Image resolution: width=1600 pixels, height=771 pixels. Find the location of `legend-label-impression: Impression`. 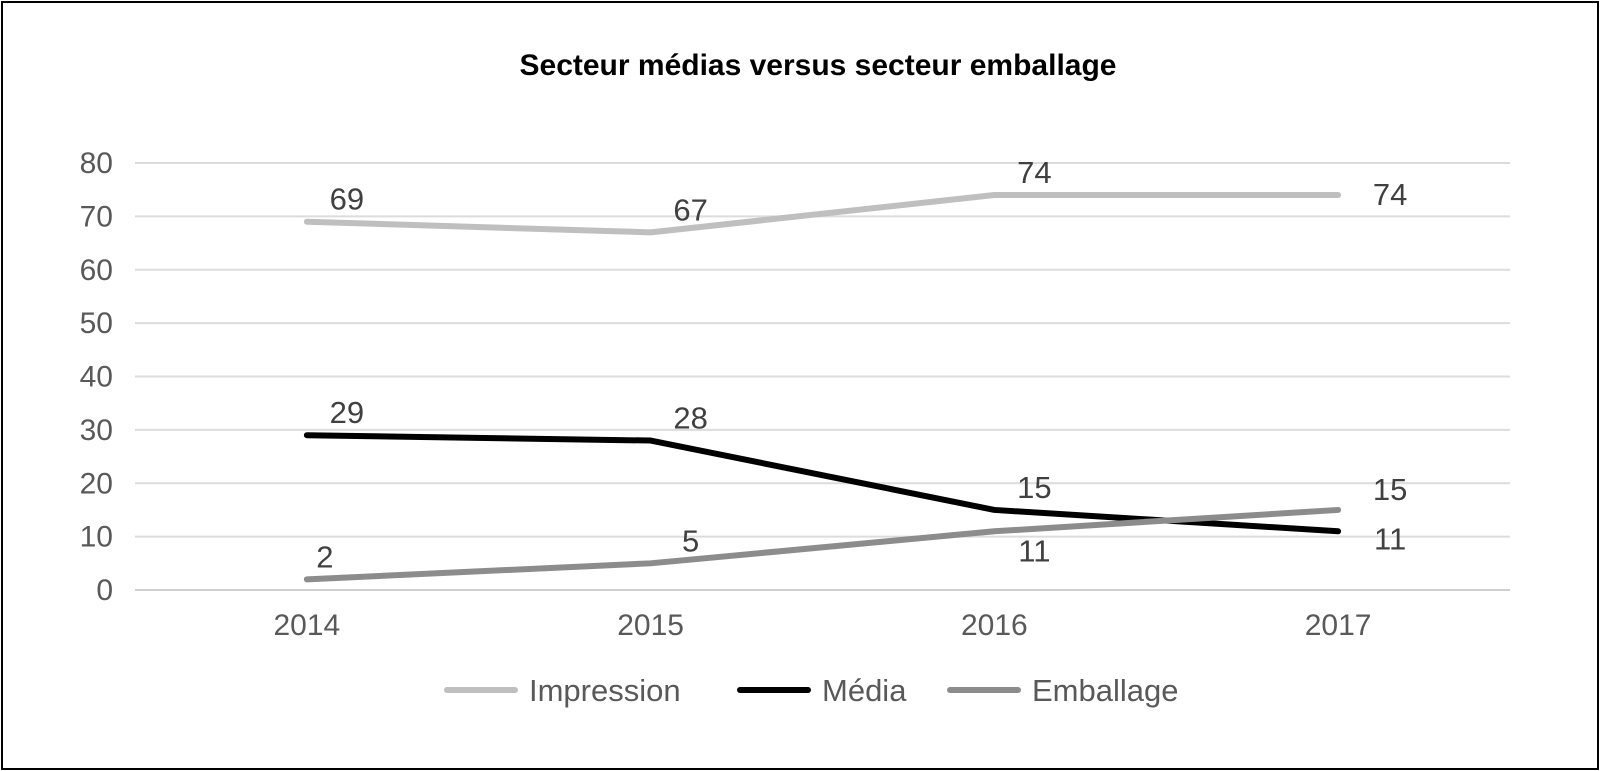

legend-label-impression: Impression is located at coordinates (605, 690).